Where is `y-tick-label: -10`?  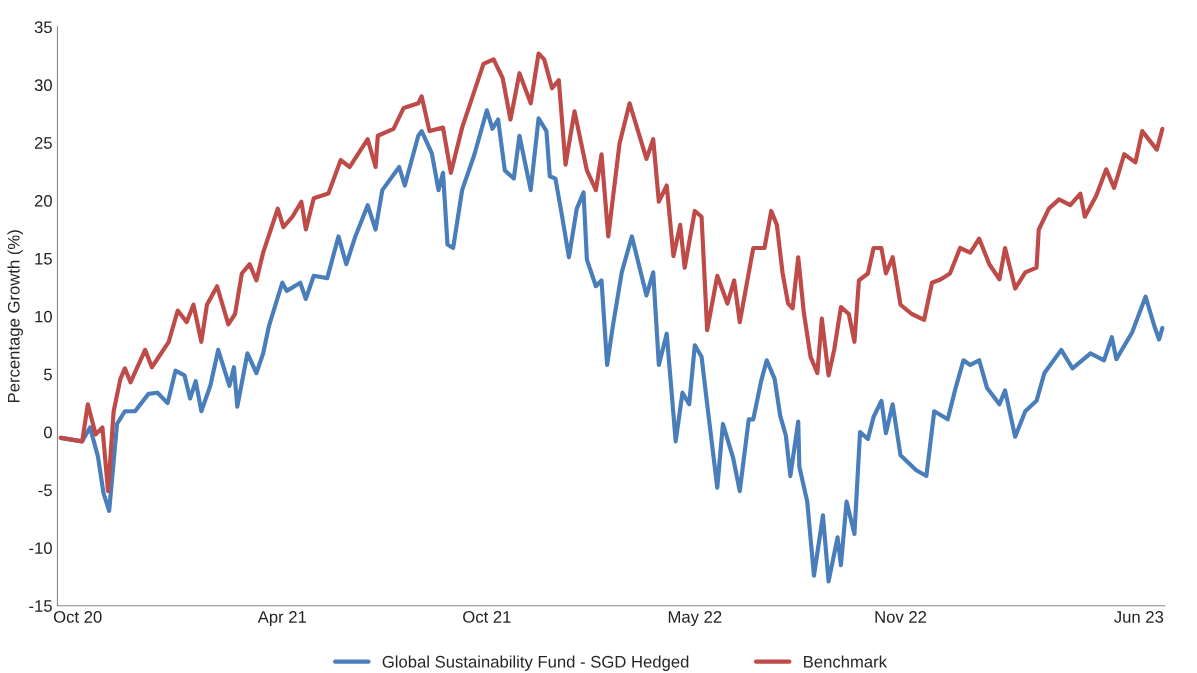 y-tick-label: -10 is located at coordinates (40, 548).